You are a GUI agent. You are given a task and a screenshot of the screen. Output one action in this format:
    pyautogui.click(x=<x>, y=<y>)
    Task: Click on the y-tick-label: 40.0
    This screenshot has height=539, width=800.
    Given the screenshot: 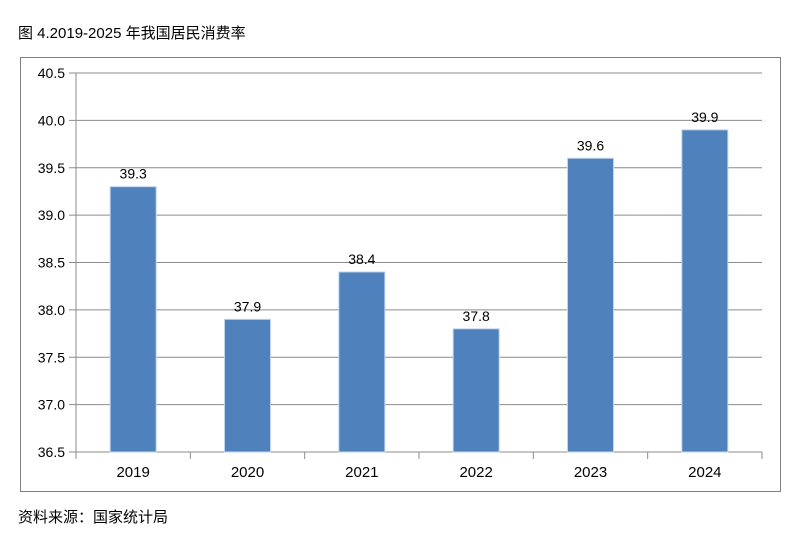 What is the action you would take?
    pyautogui.click(x=51, y=120)
    